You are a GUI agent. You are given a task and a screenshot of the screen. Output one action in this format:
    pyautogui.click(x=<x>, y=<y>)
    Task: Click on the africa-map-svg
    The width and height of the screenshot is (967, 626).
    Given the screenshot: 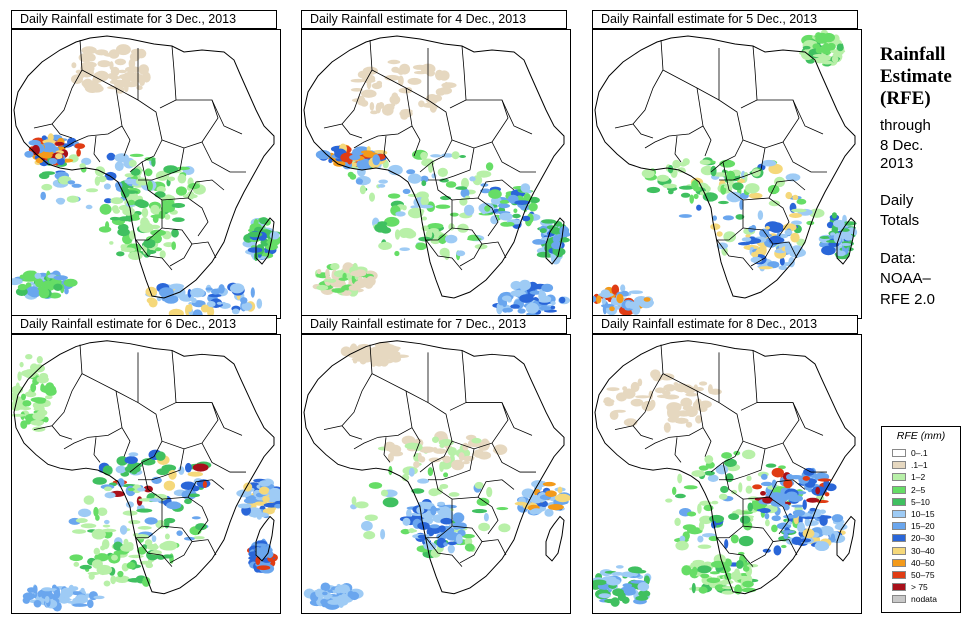 What is the action you would take?
    pyautogui.click(x=436, y=475)
    